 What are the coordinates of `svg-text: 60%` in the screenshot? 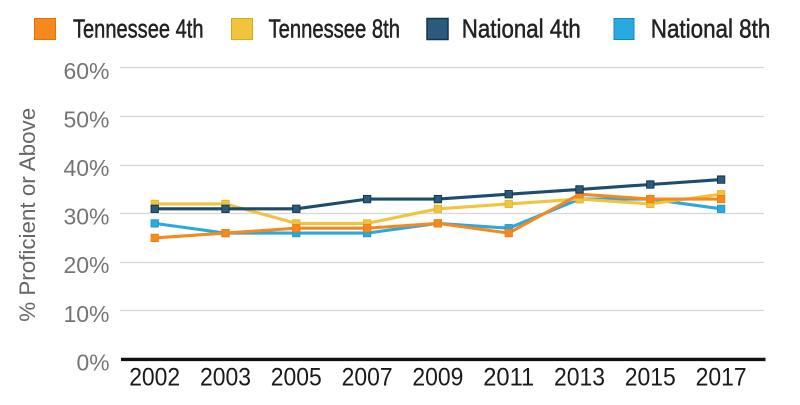 It's located at (87, 71).